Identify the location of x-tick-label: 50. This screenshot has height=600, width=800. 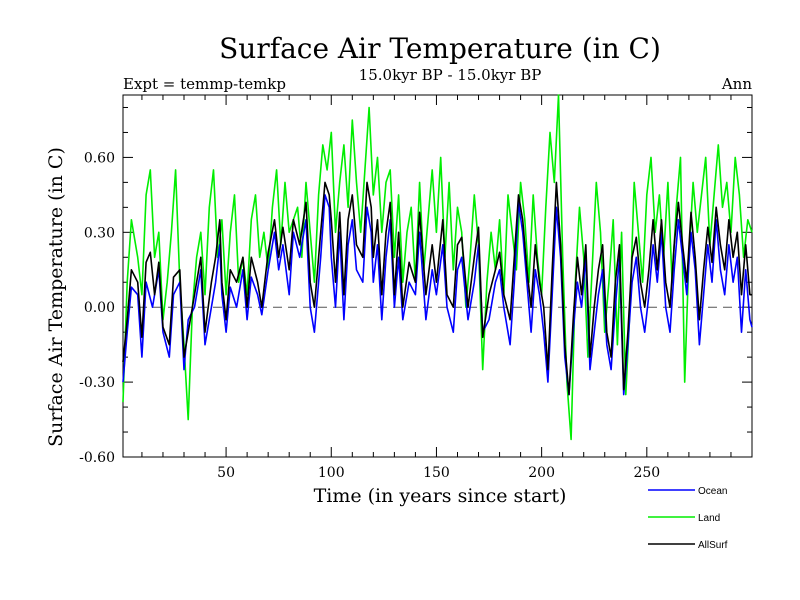
(226, 473).